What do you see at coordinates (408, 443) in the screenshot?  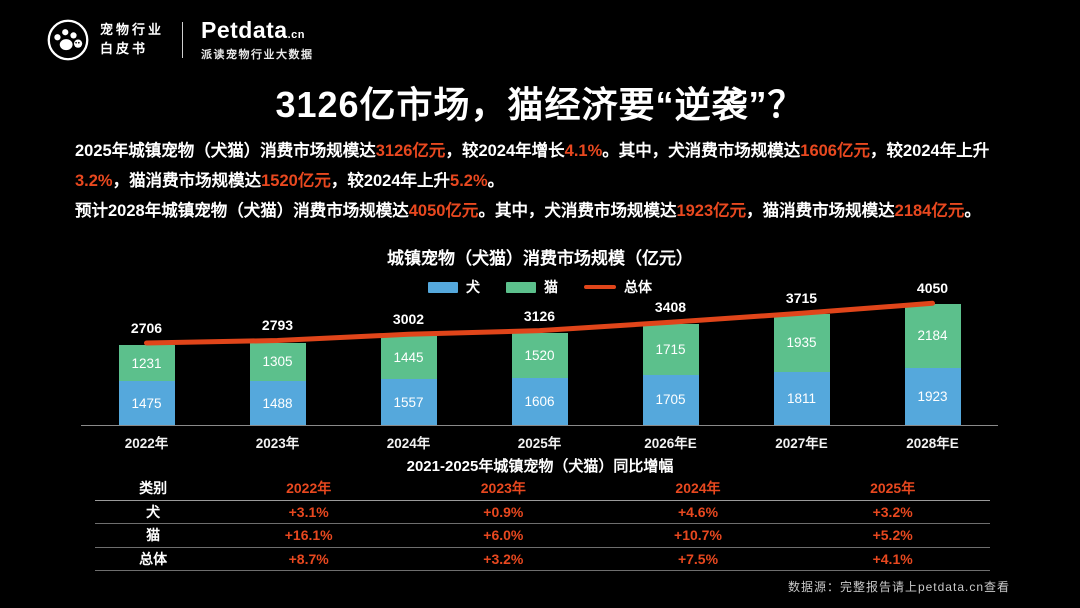 I see `x-axis-label: 2024年` at bounding box center [408, 443].